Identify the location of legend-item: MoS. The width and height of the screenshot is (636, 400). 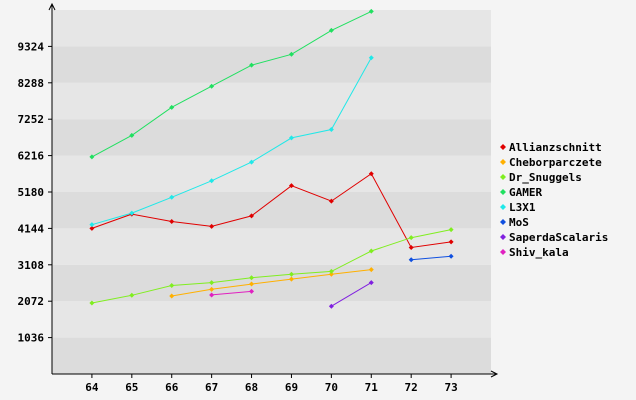
(514, 222).